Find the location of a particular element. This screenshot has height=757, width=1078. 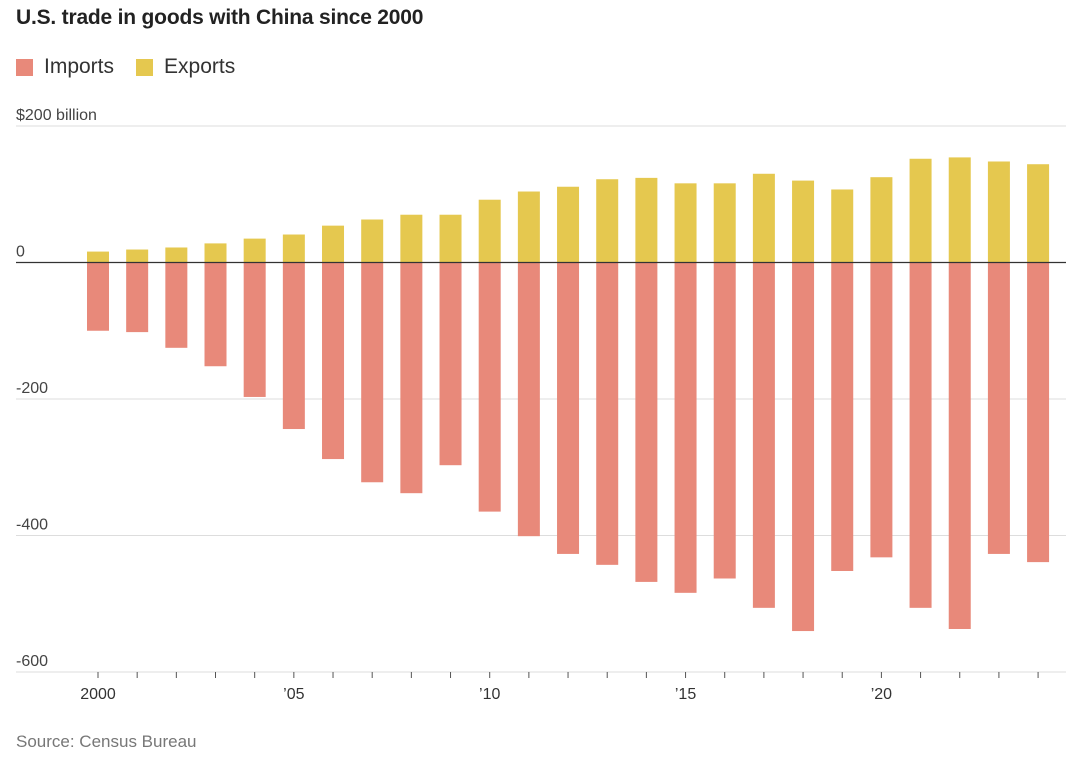

imports-swatch is located at coordinates (24, 67).